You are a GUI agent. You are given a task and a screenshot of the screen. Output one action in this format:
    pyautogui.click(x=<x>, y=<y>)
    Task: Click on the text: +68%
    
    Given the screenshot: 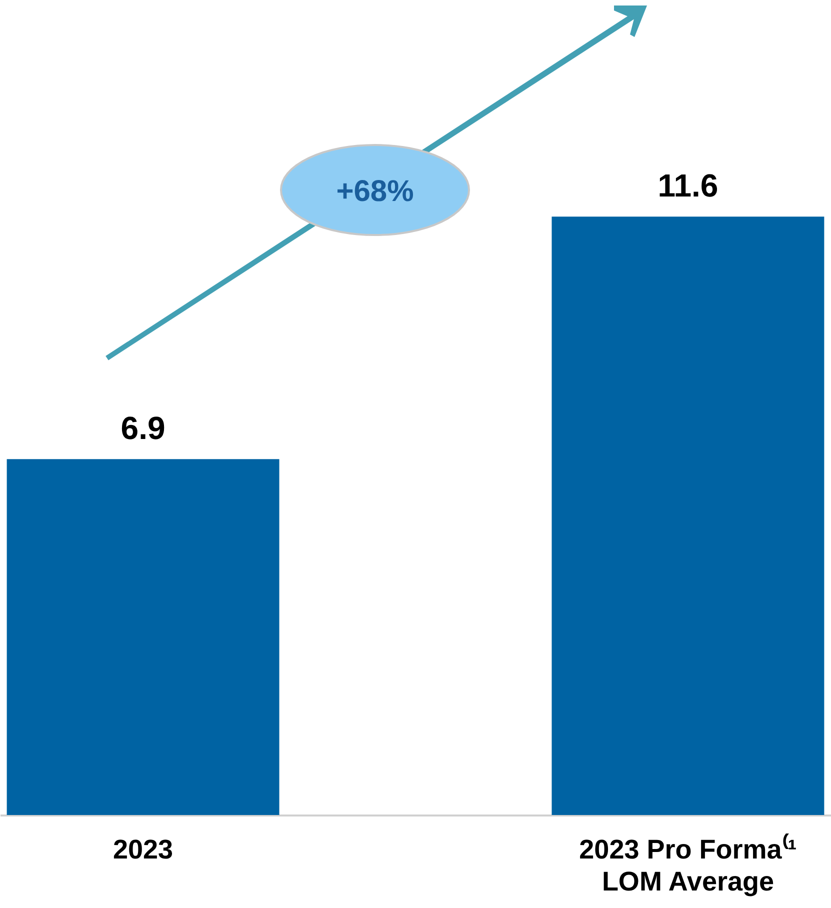 What is the action you would take?
    pyautogui.click(x=375, y=191)
    